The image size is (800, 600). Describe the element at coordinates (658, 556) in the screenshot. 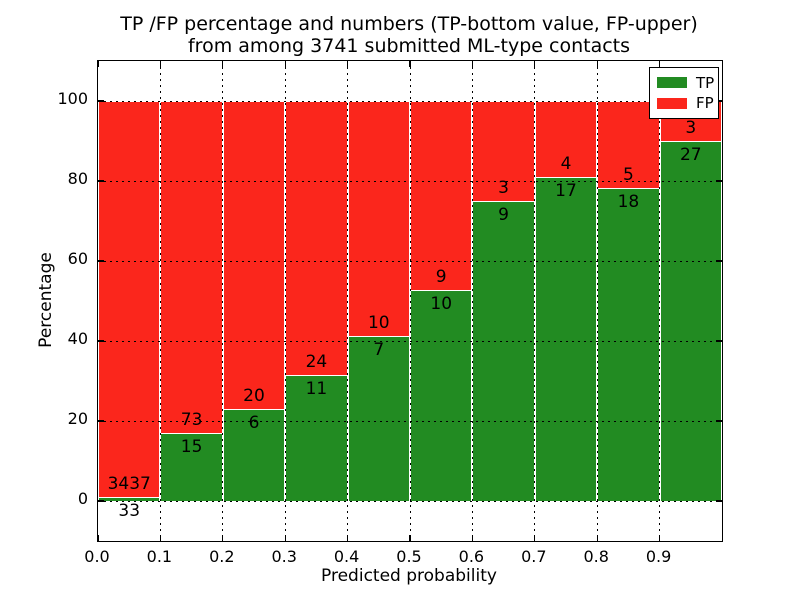

I see `x-tick-label: 0.9` at that location.